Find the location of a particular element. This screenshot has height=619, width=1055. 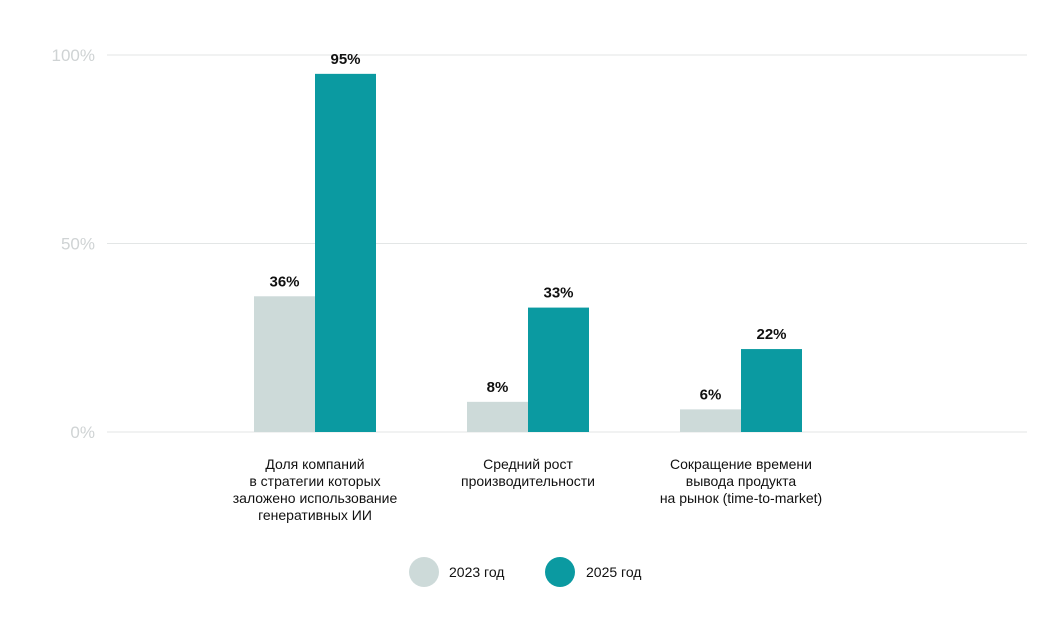

value-label: 95% is located at coordinates (345, 59).